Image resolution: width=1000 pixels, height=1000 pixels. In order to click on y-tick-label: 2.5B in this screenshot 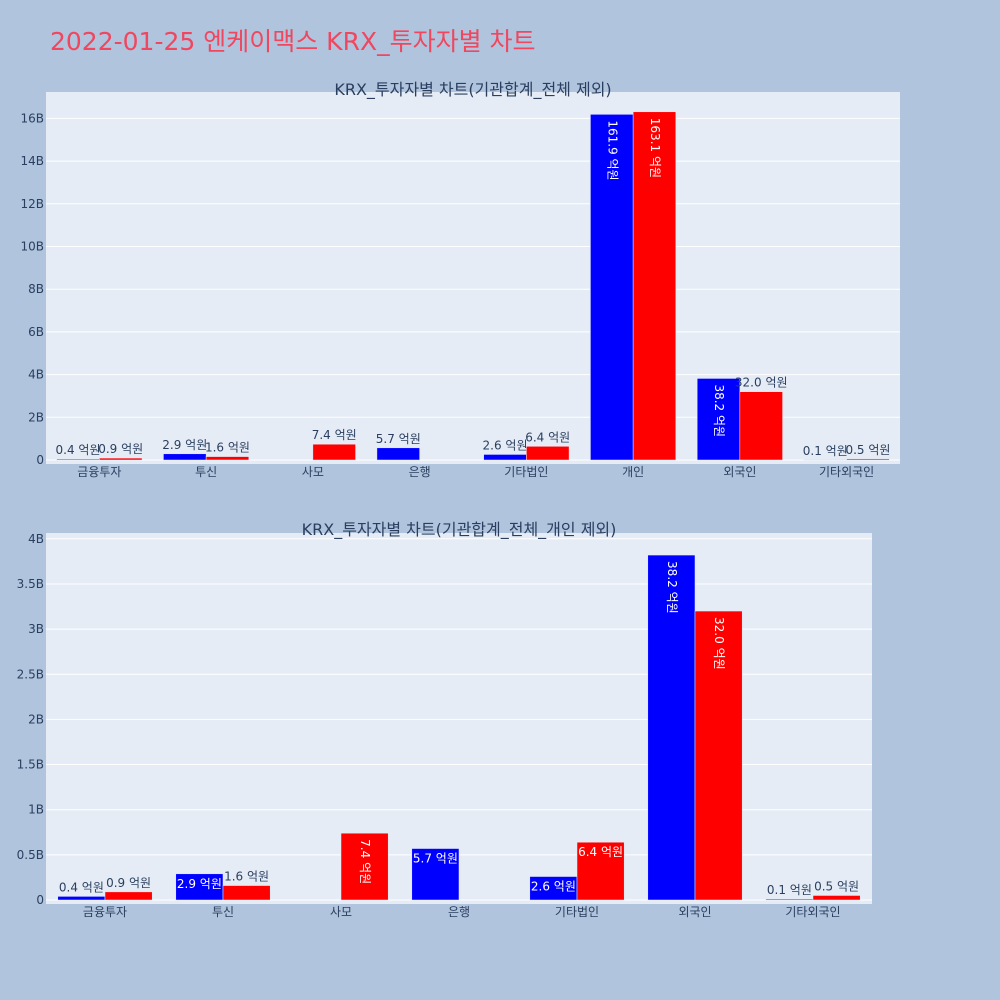, I will do `click(30, 674)`.